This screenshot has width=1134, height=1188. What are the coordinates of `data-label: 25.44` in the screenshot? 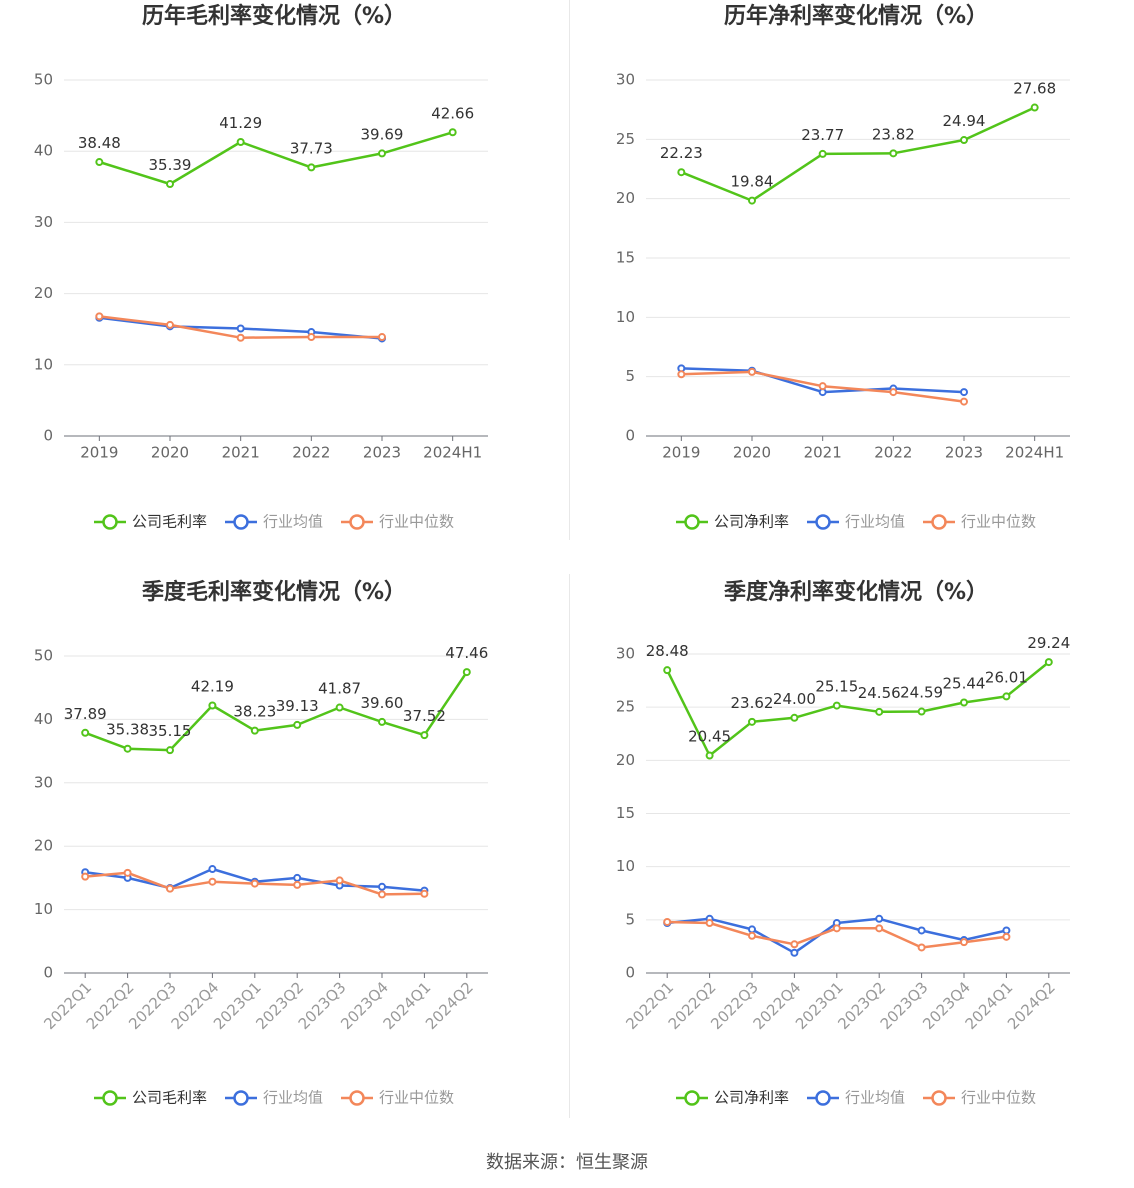 It's located at (964, 683).